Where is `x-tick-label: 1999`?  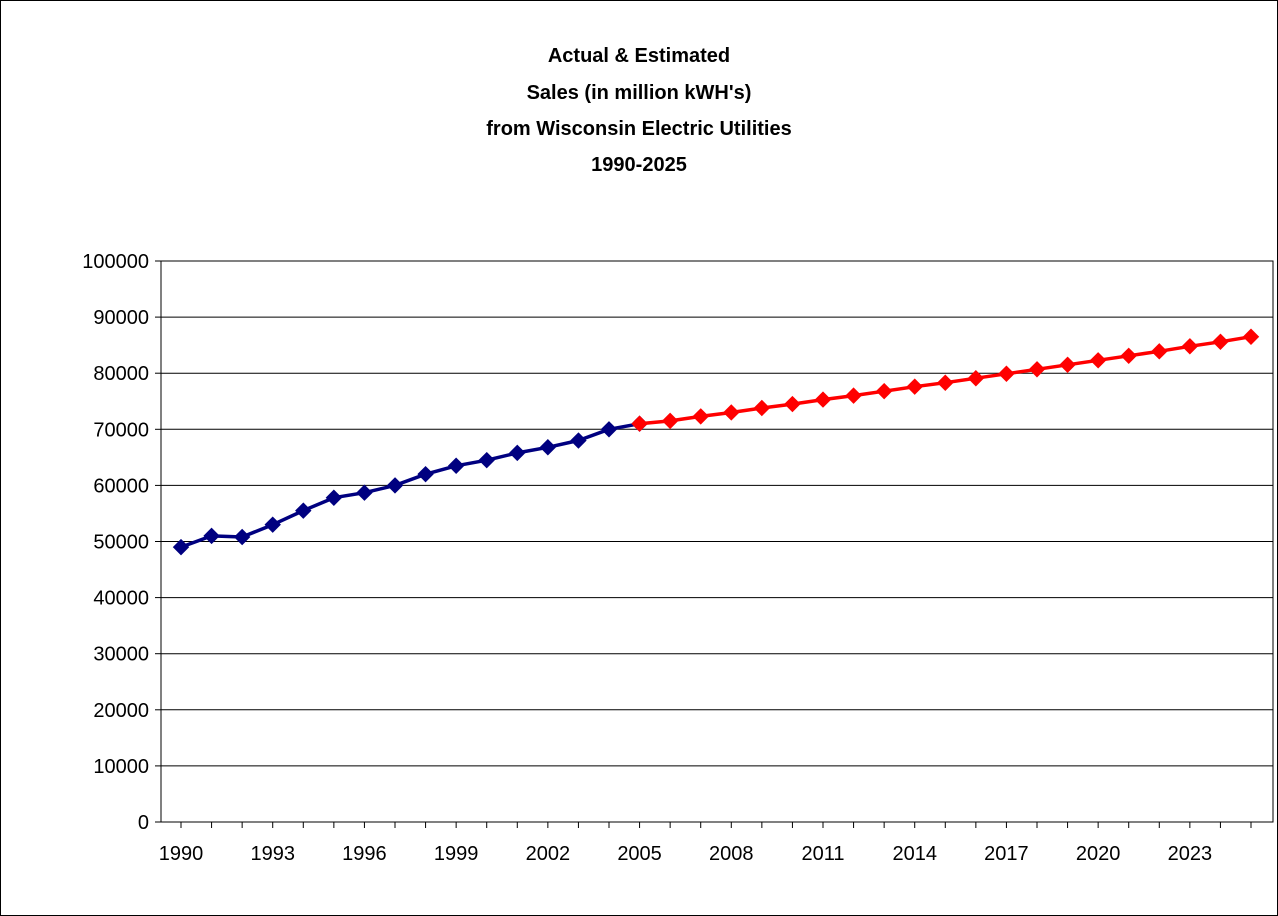 x-tick-label: 1999 is located at coordinates (456, 854).